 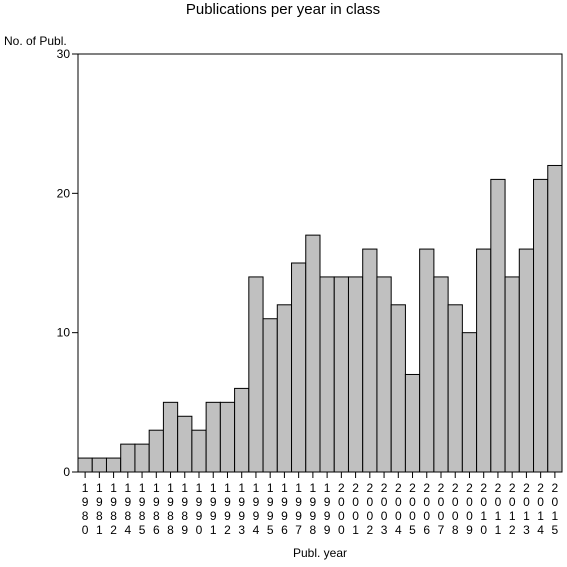 I want to click on bar-1985, so click(x=142, y=458).